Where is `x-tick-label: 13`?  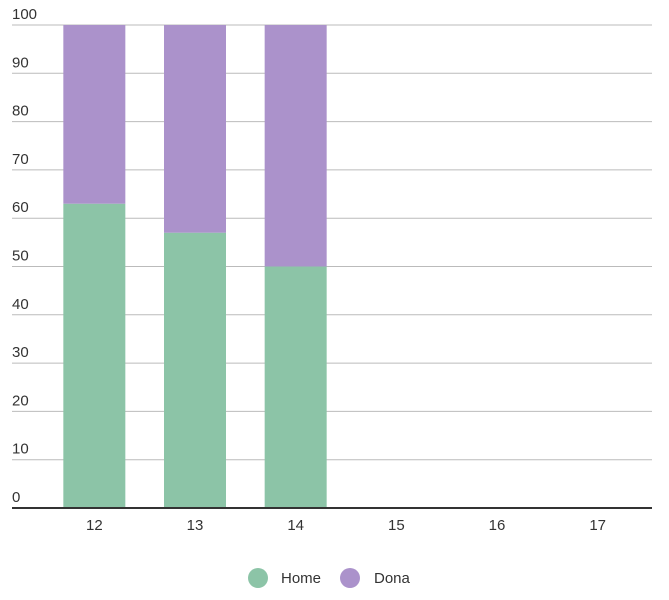 x-tick-label: 13 is located at coordinates (195, 525).